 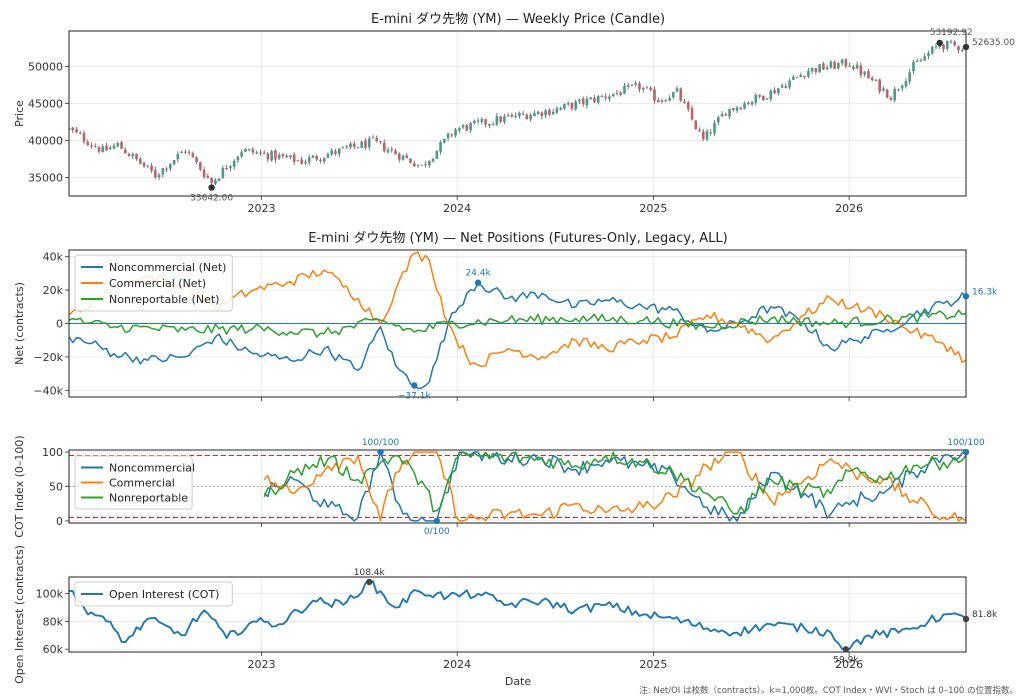 What do you see at coordinates (164, 299) in the screenshot?
I see `legend-entry: Nonreportable (Net)` at bounding box center [164, 299].